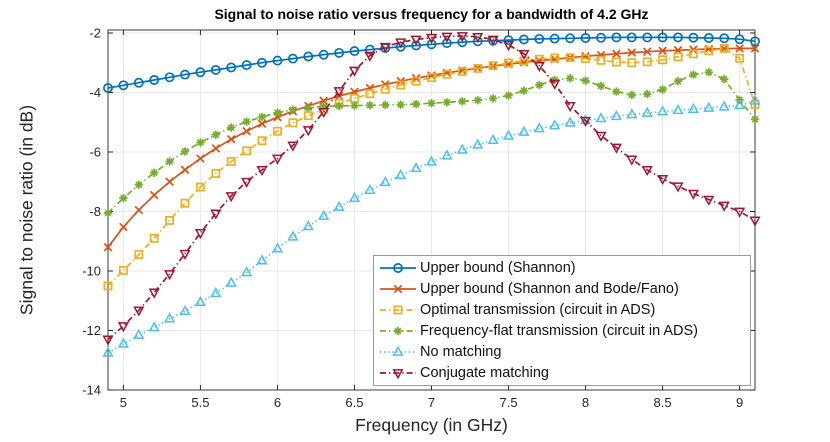 This screenshot has height=442, width=830. I want to click on legend-item-upper-bound-shannon: Upper bound (Shannon), so click(564, 268).